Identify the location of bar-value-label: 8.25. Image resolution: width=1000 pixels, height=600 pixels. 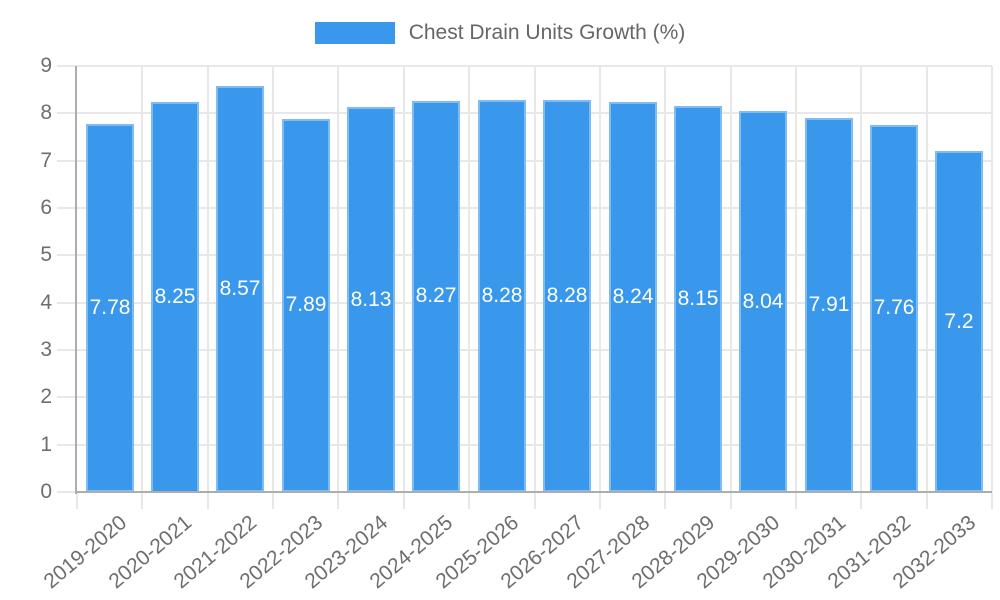
(175, 296).